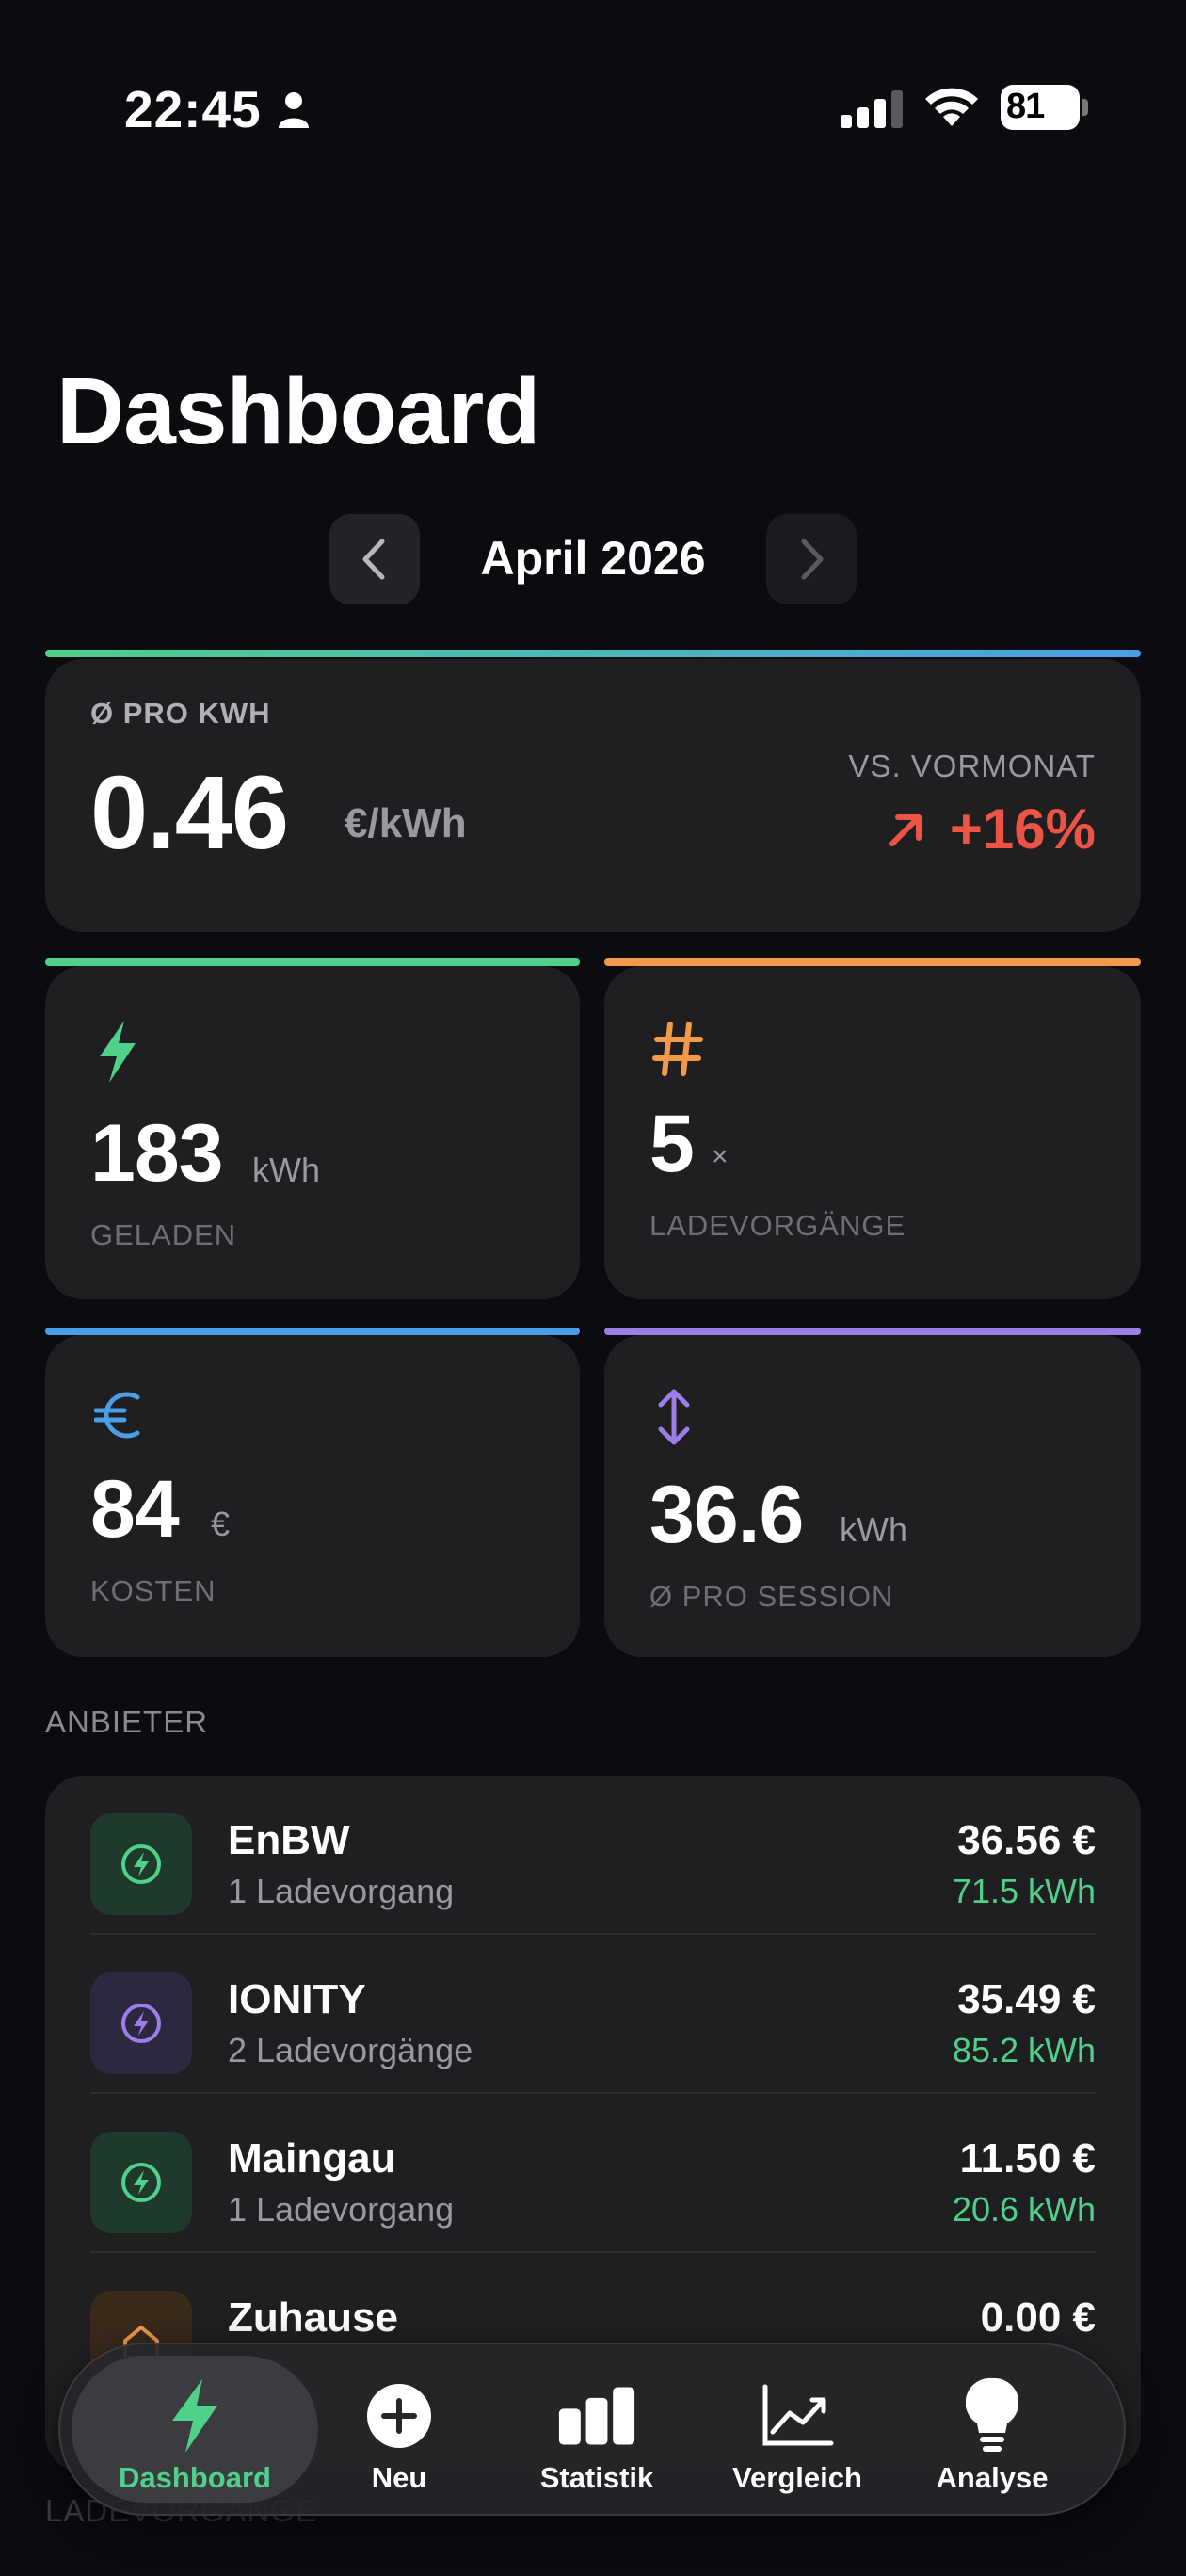 Image resolution: width=1186 pixels, height=2576 pixels. I want to click on tab-analysis: Analyse, so click(992, 2431).